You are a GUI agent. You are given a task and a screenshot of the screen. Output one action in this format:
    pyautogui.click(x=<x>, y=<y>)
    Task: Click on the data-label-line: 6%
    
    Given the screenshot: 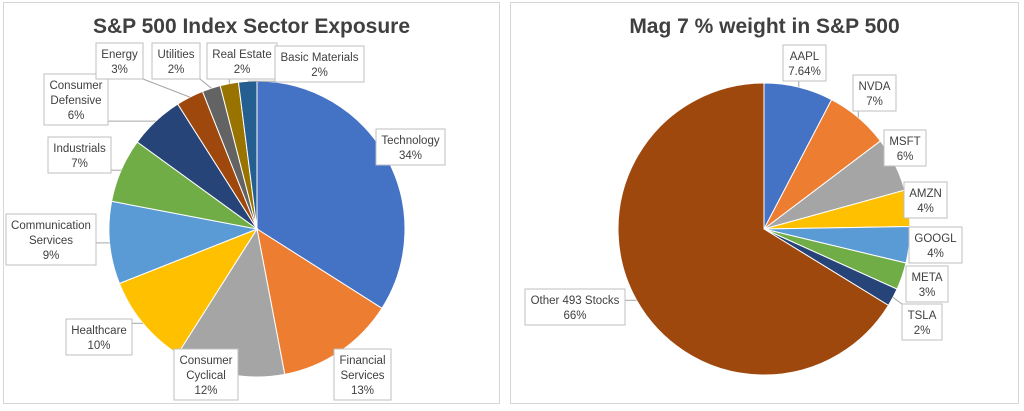 What is the action you would take?
    pyautogui.click(x=76, y=116)
    